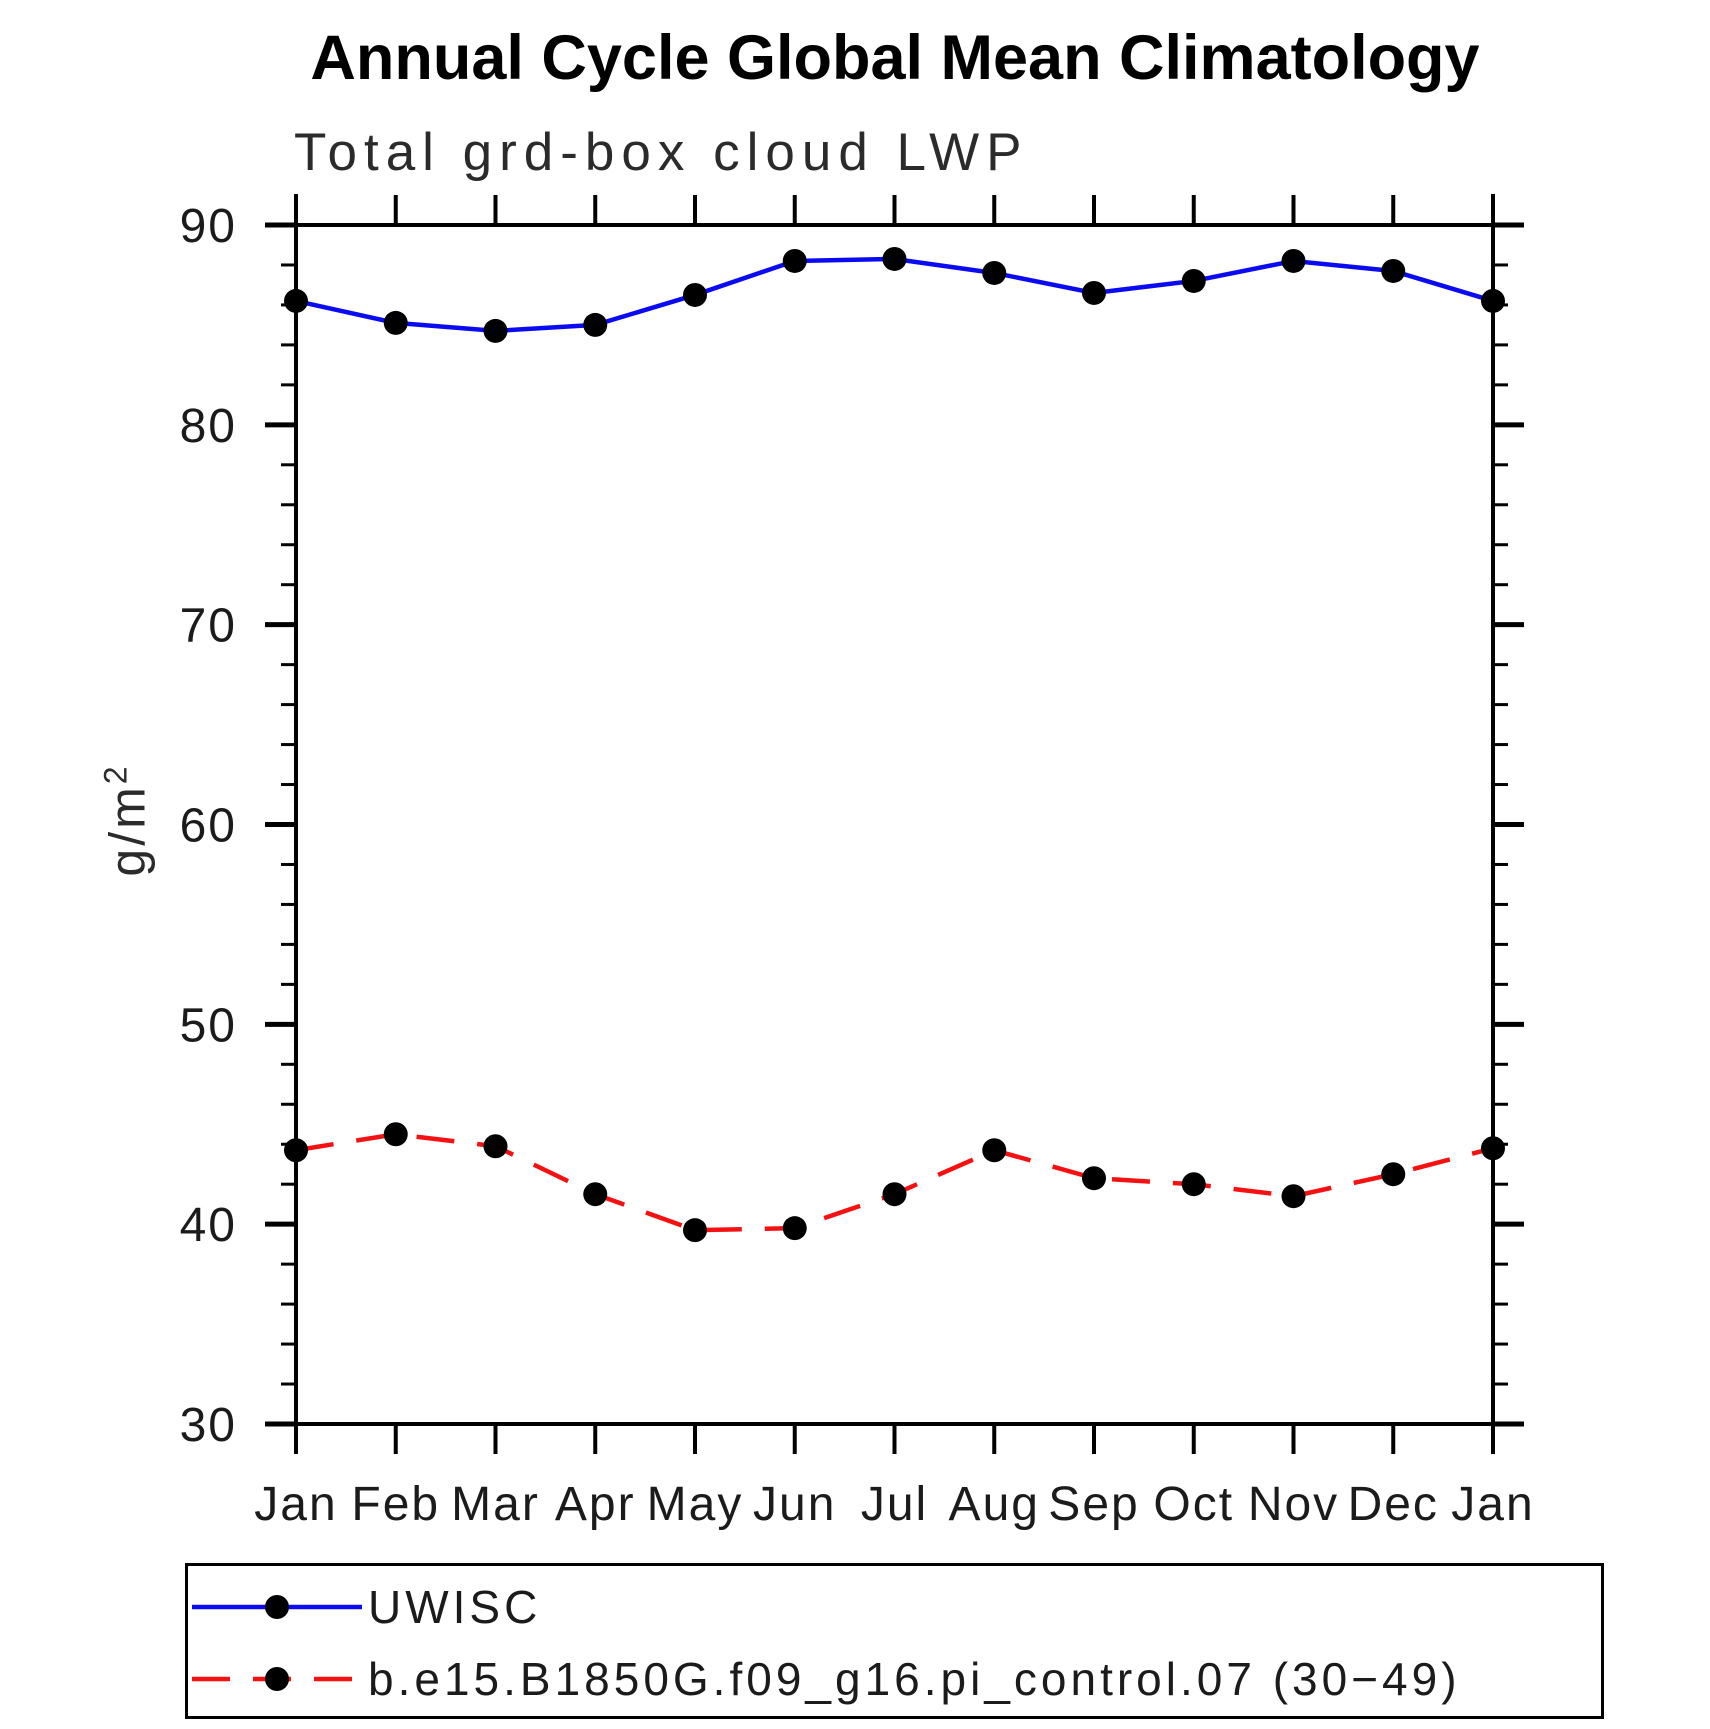  Describe the element at coordinates (208, 426) in the screenshot. I see `y-tick-label: 80` at that location.